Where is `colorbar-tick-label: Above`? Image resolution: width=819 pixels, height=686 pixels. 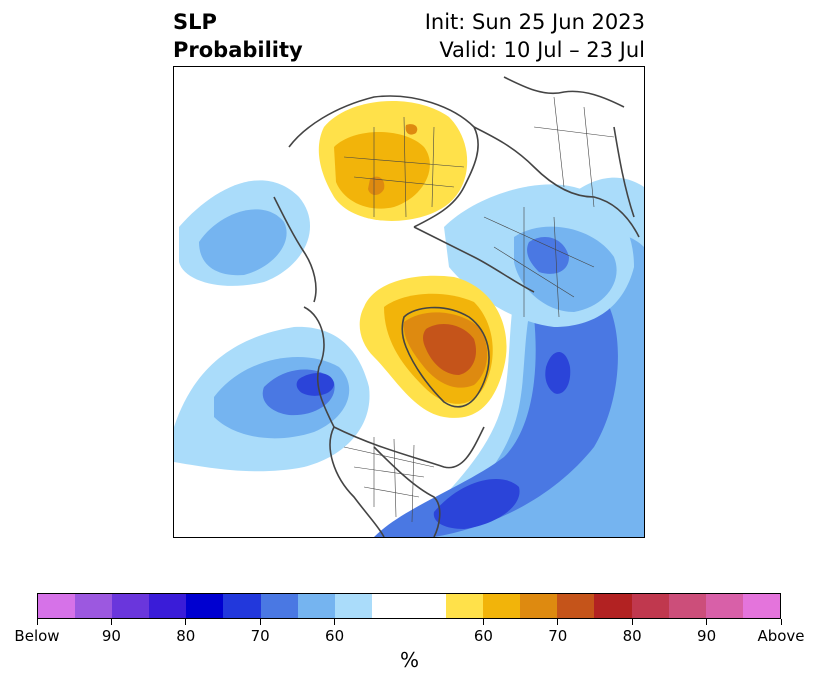 colorbar-tick-label: Above is located at coordinates (781, 636).